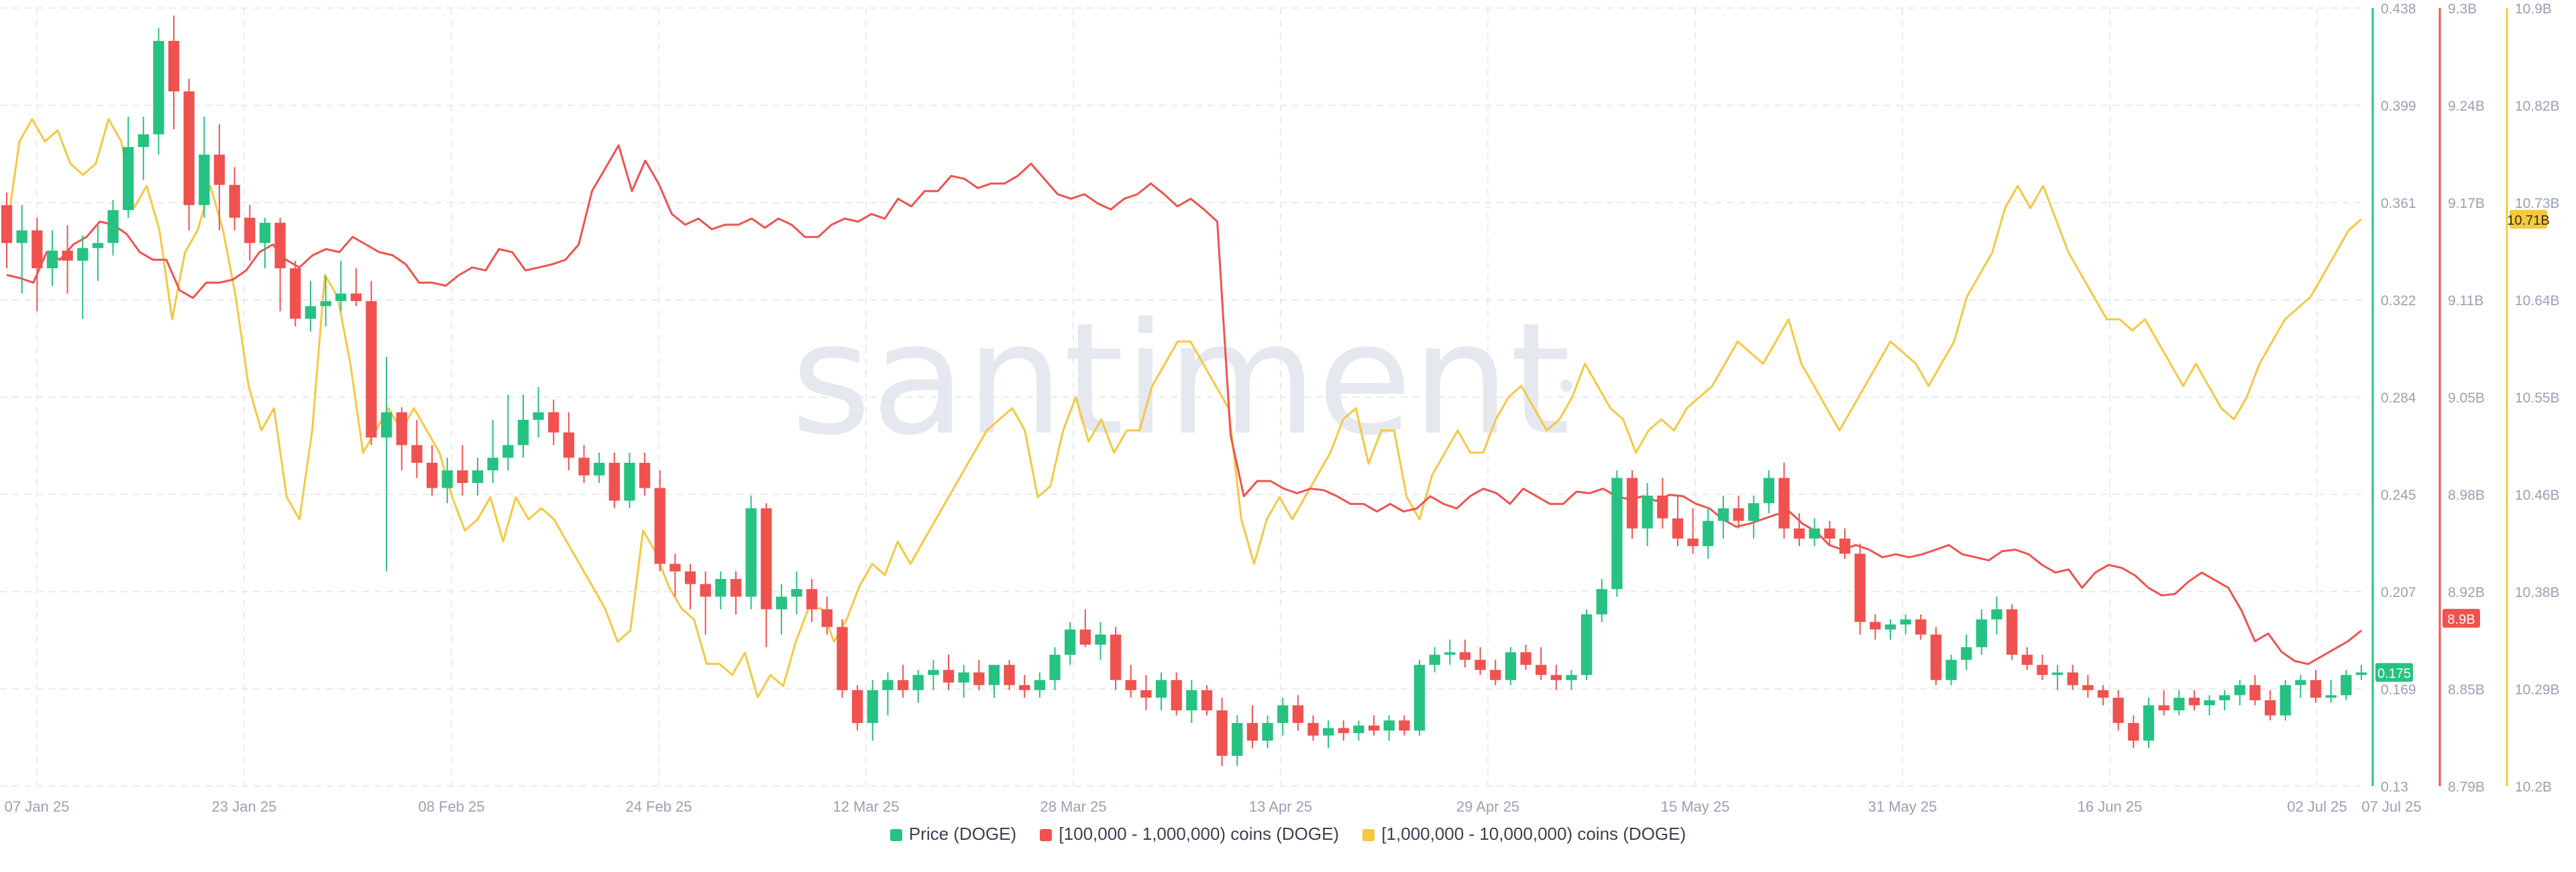 Image resolution: width=2576 pixels, height=872 pixels. Describe the element at coordinates (2398, 107) in the screenshot. I see `y-axis-tick-label: 0.399` at that location.